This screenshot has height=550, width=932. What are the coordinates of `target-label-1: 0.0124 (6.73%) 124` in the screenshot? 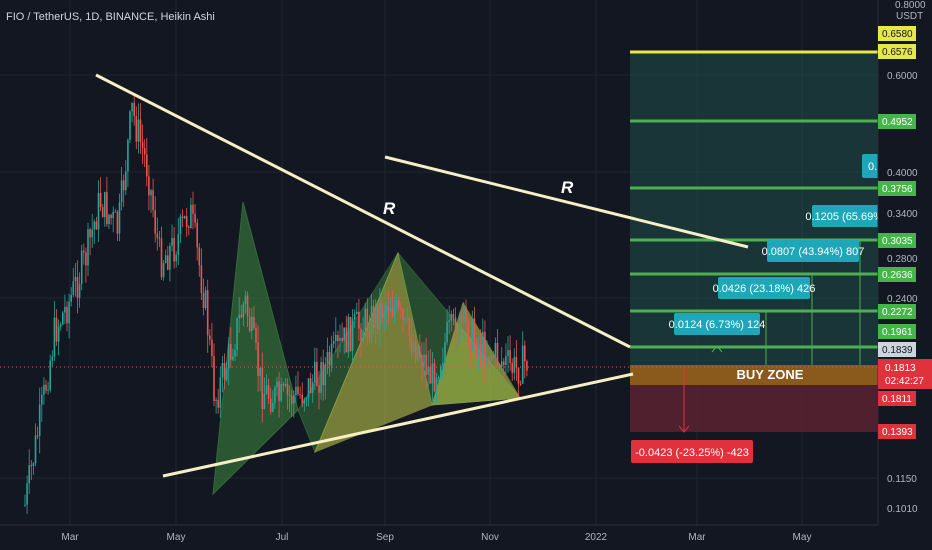 It's located at (717, 324).